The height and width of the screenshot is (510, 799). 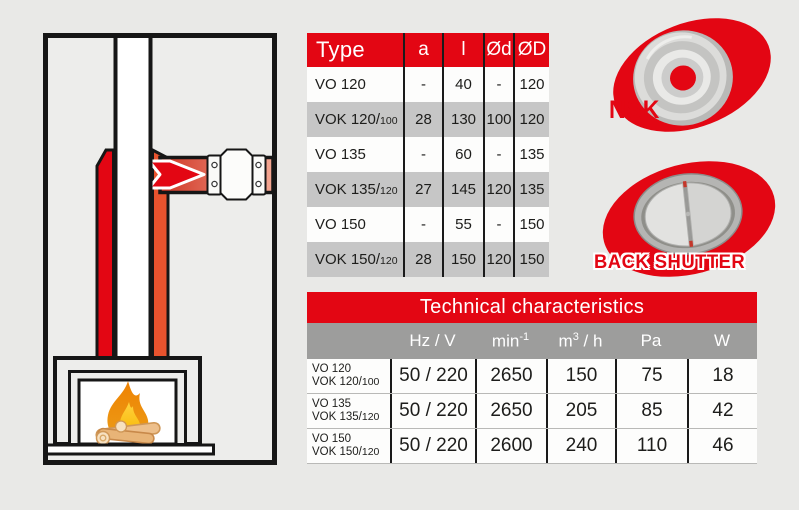 What do you see at coordinates (688, 214) in the screenshot?
I see `back-shutter-valve` at bounding box center [688, 214].